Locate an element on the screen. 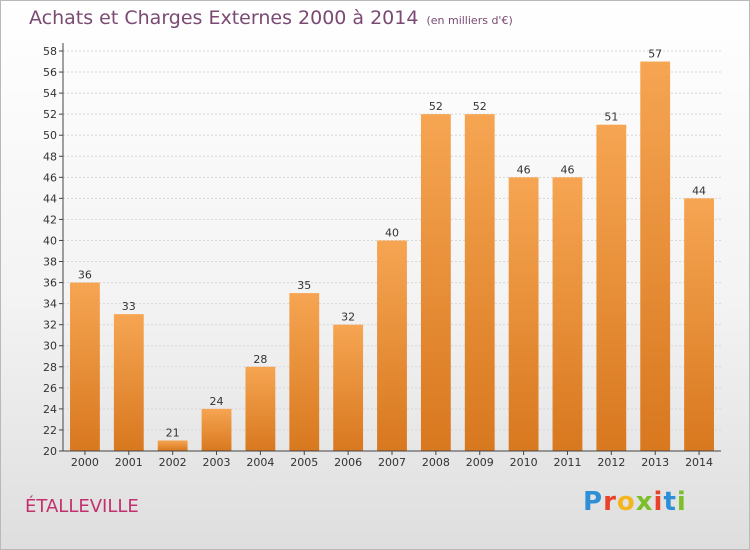 This screenshot has height=550, width=750. y-tick-label: 56 is located at coordinates (50, 72).